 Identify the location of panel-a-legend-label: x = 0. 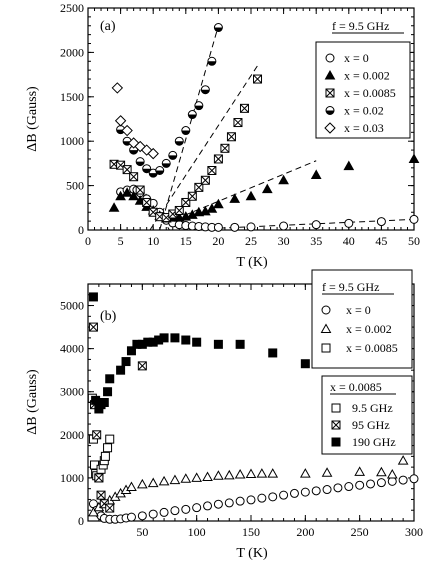
(356, 58).